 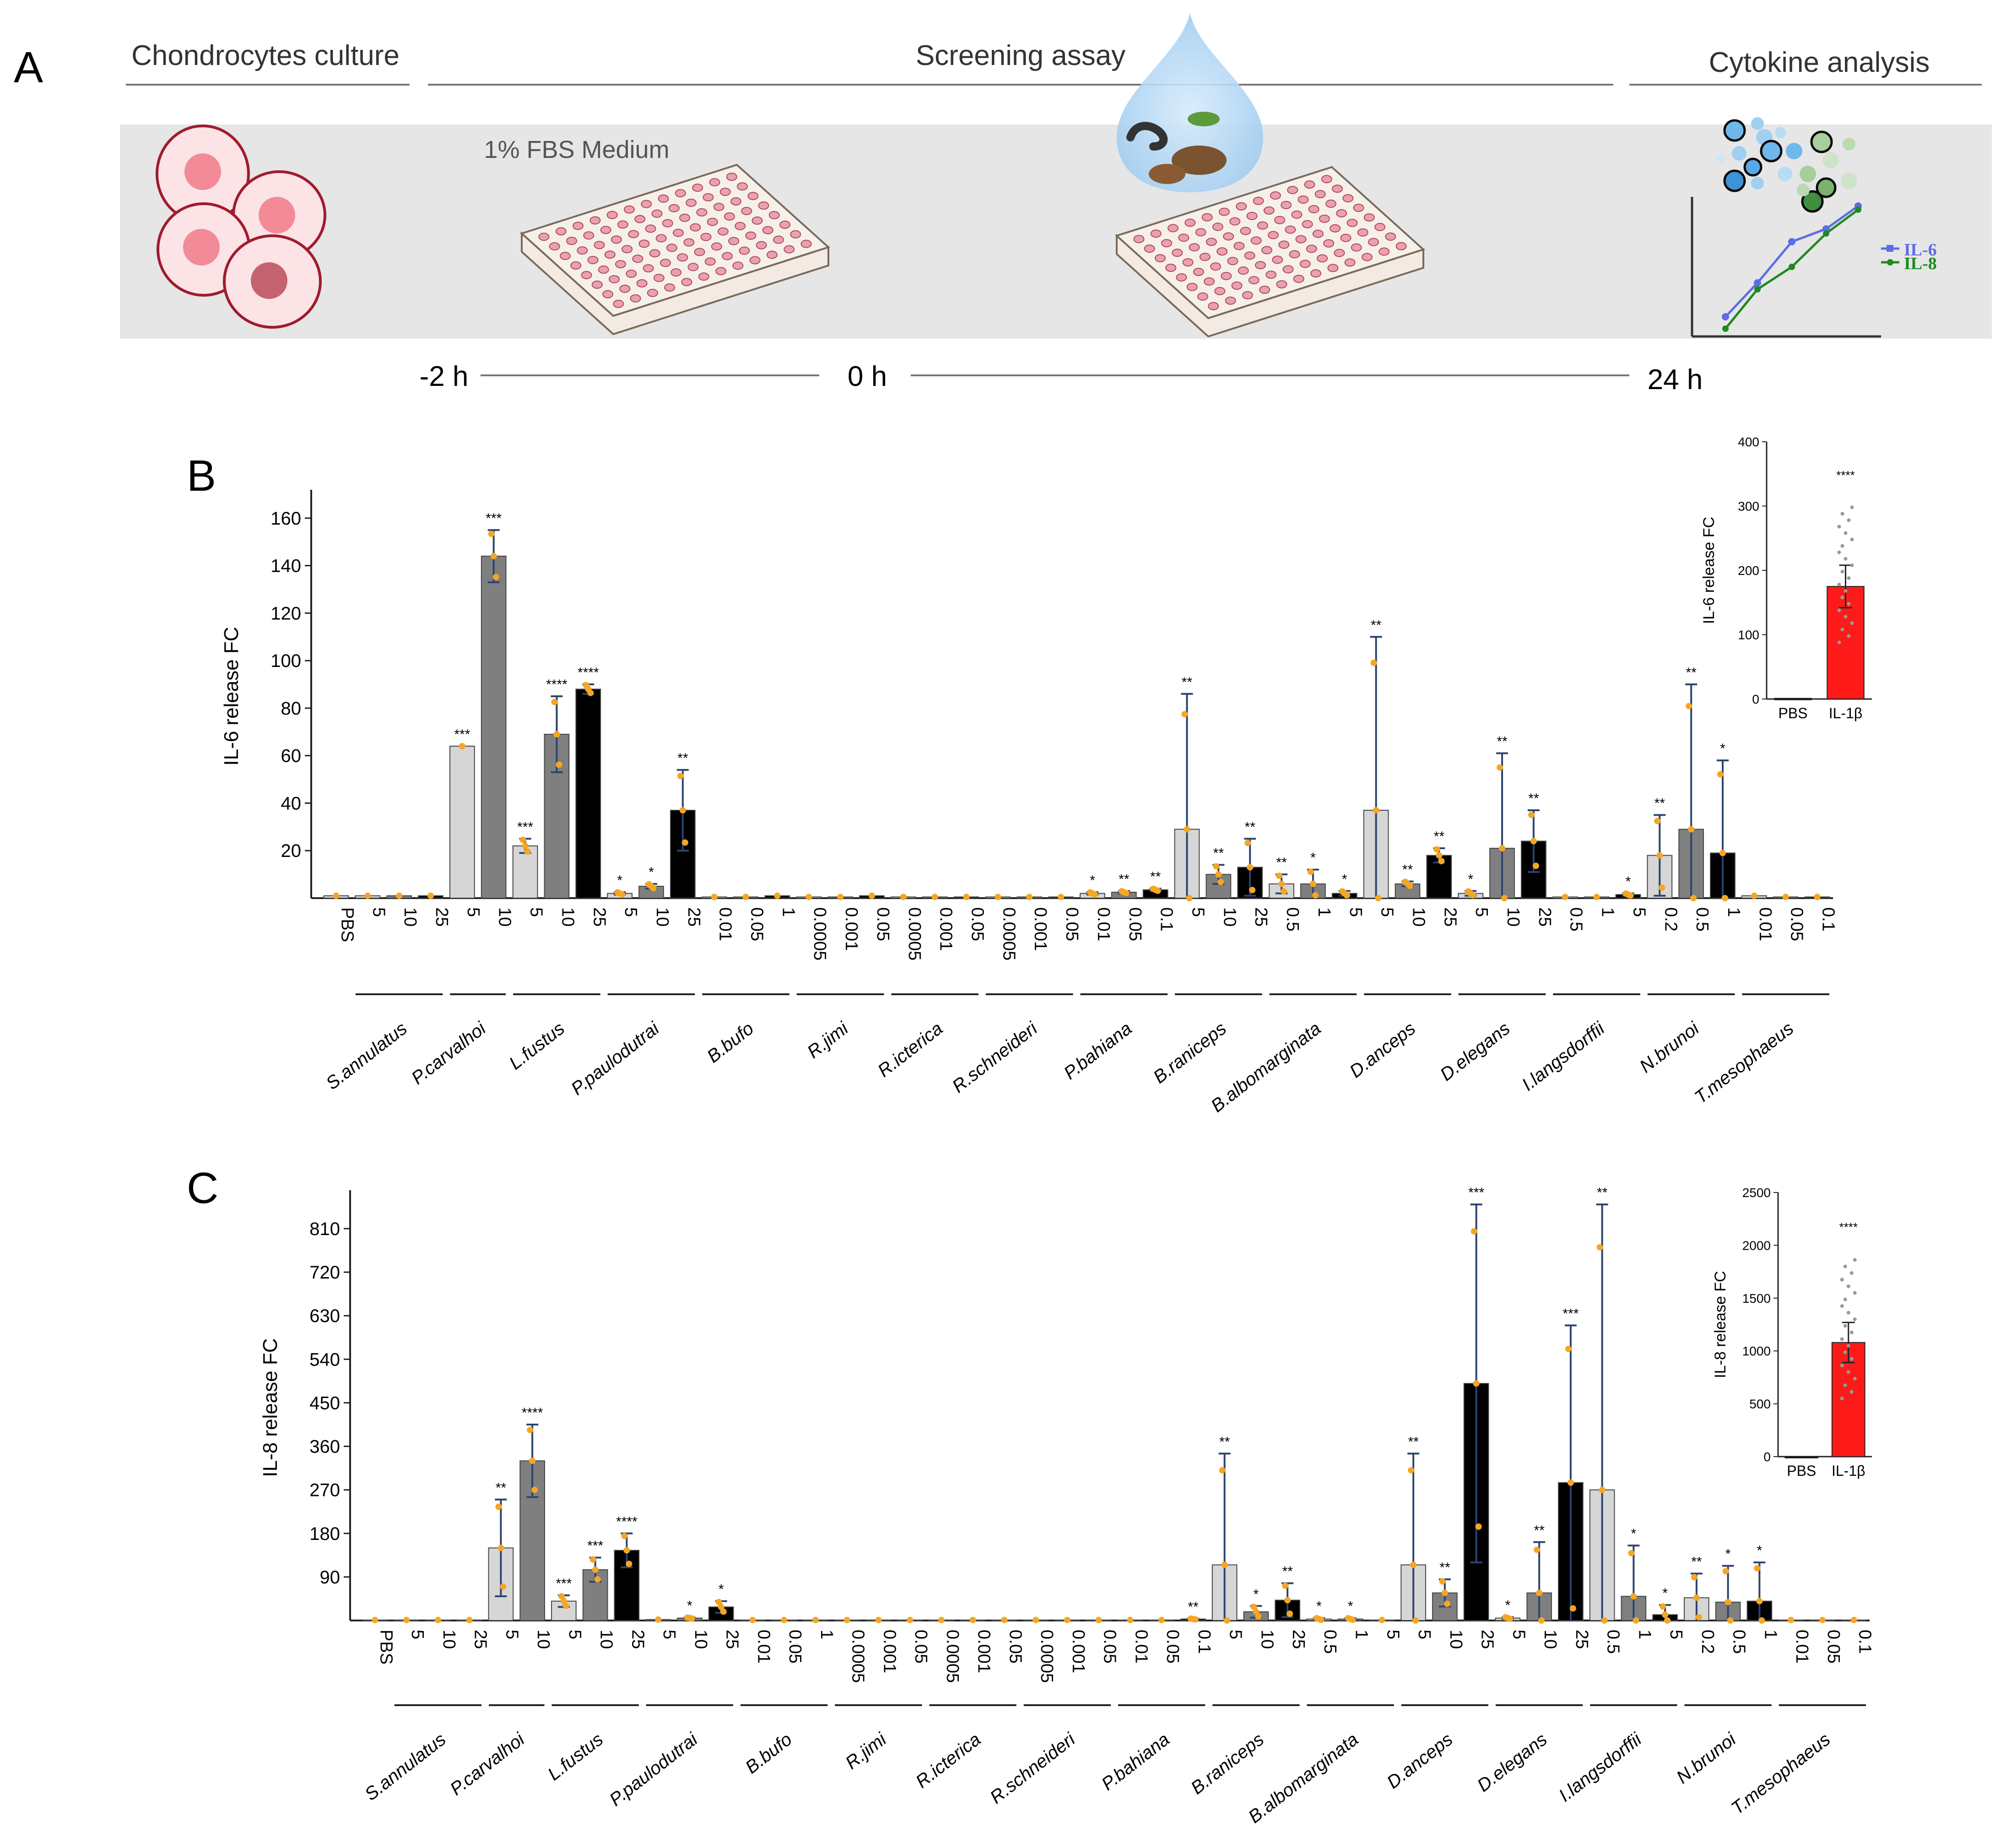 What do you see at coordinates (285, 566) in the screenshot?
I see `y-tick-label: 140` at bounding box center [285, 566].